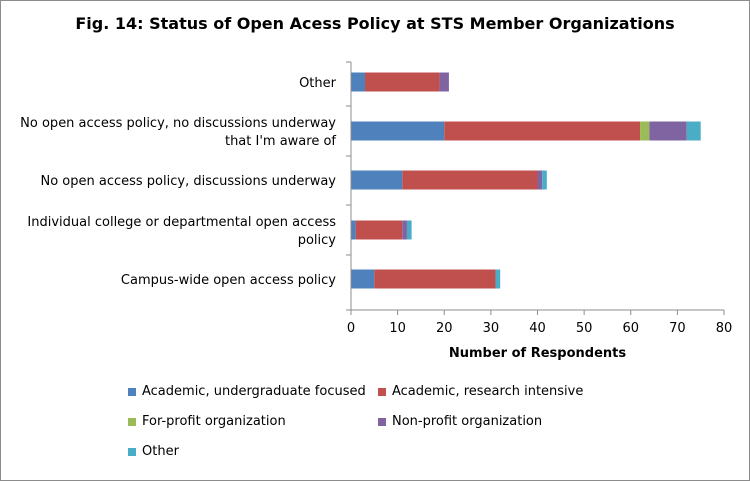 The width and height of the screenshot is (750, 481). I want to click on x-tick-label: 10, so click(397, 328).